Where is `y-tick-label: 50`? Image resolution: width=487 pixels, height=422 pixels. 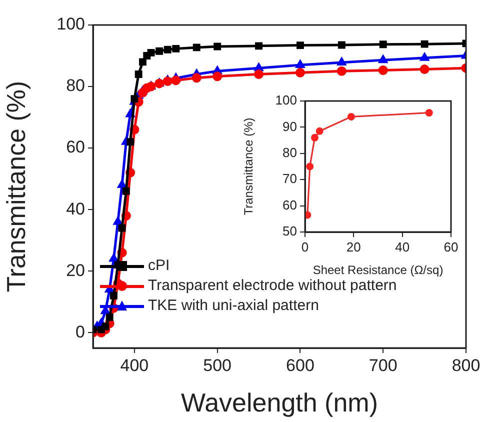 y-tick-label: 50 is located at coordinates (289, 231).